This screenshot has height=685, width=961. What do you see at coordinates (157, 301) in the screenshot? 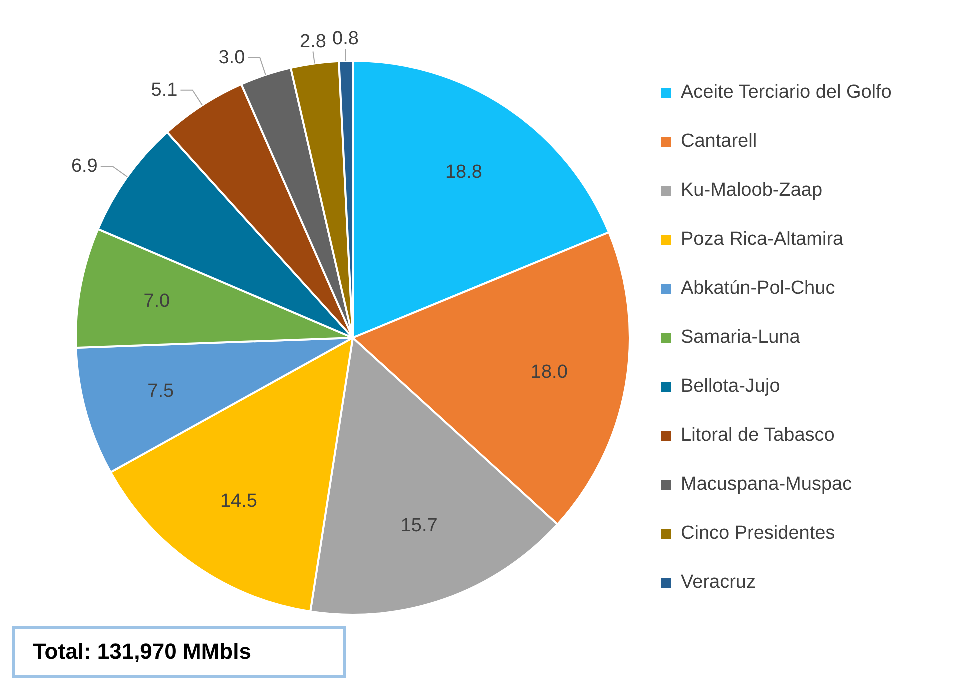
I see `data-label: 7.0` at bounding box center [157, 301].